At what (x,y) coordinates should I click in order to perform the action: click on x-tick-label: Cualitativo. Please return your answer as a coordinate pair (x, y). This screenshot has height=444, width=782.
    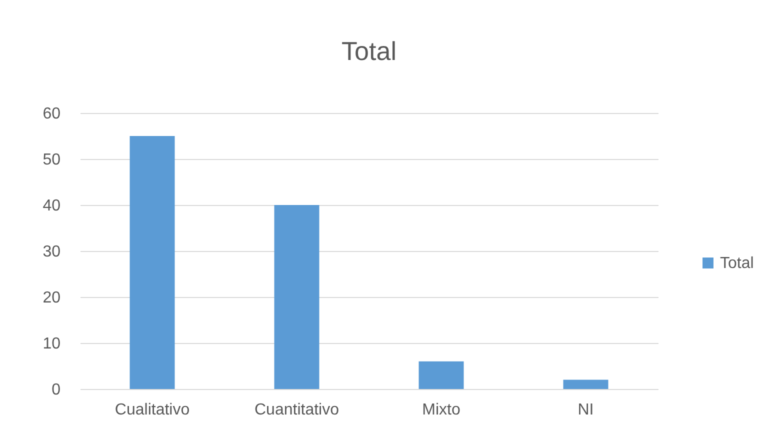
    Looking at the image, I should click on (152, 410).